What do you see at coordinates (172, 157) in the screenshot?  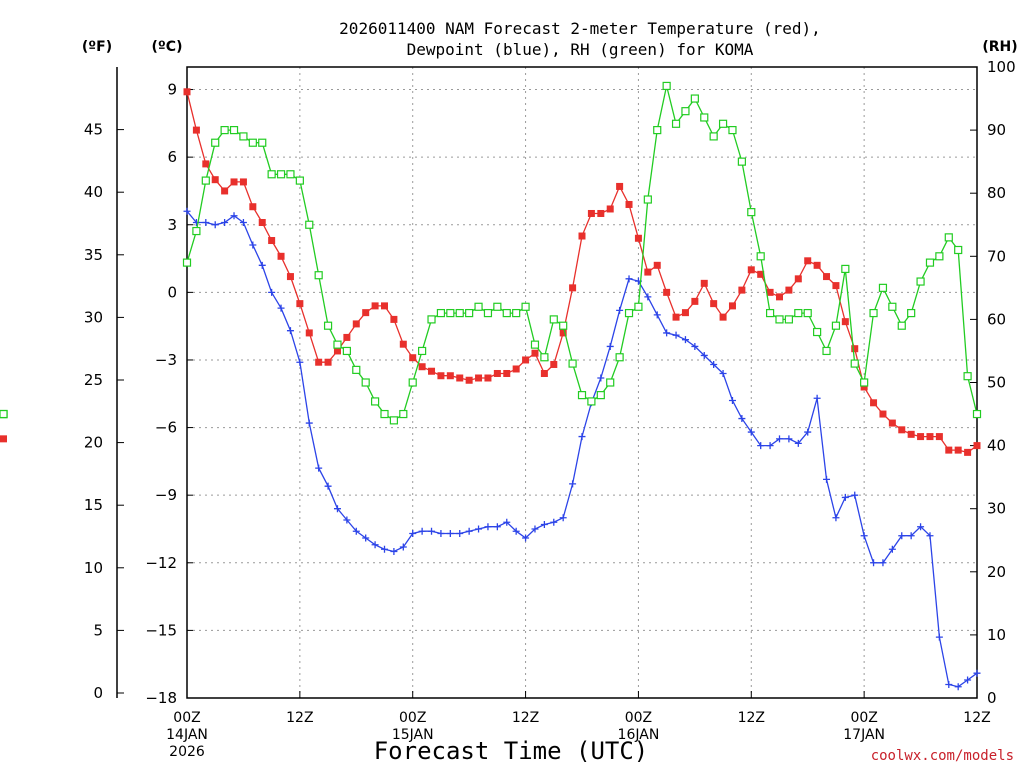 I see `celsius-tick-label: 6` at bounding box center [172, 157].